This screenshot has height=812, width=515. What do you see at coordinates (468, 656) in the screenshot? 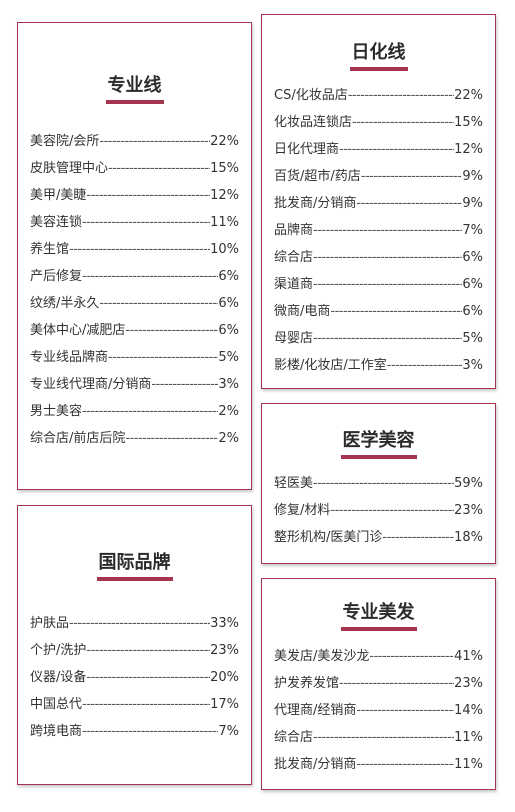
I see `item-percent: 41%` at bounding box center [468, 656].